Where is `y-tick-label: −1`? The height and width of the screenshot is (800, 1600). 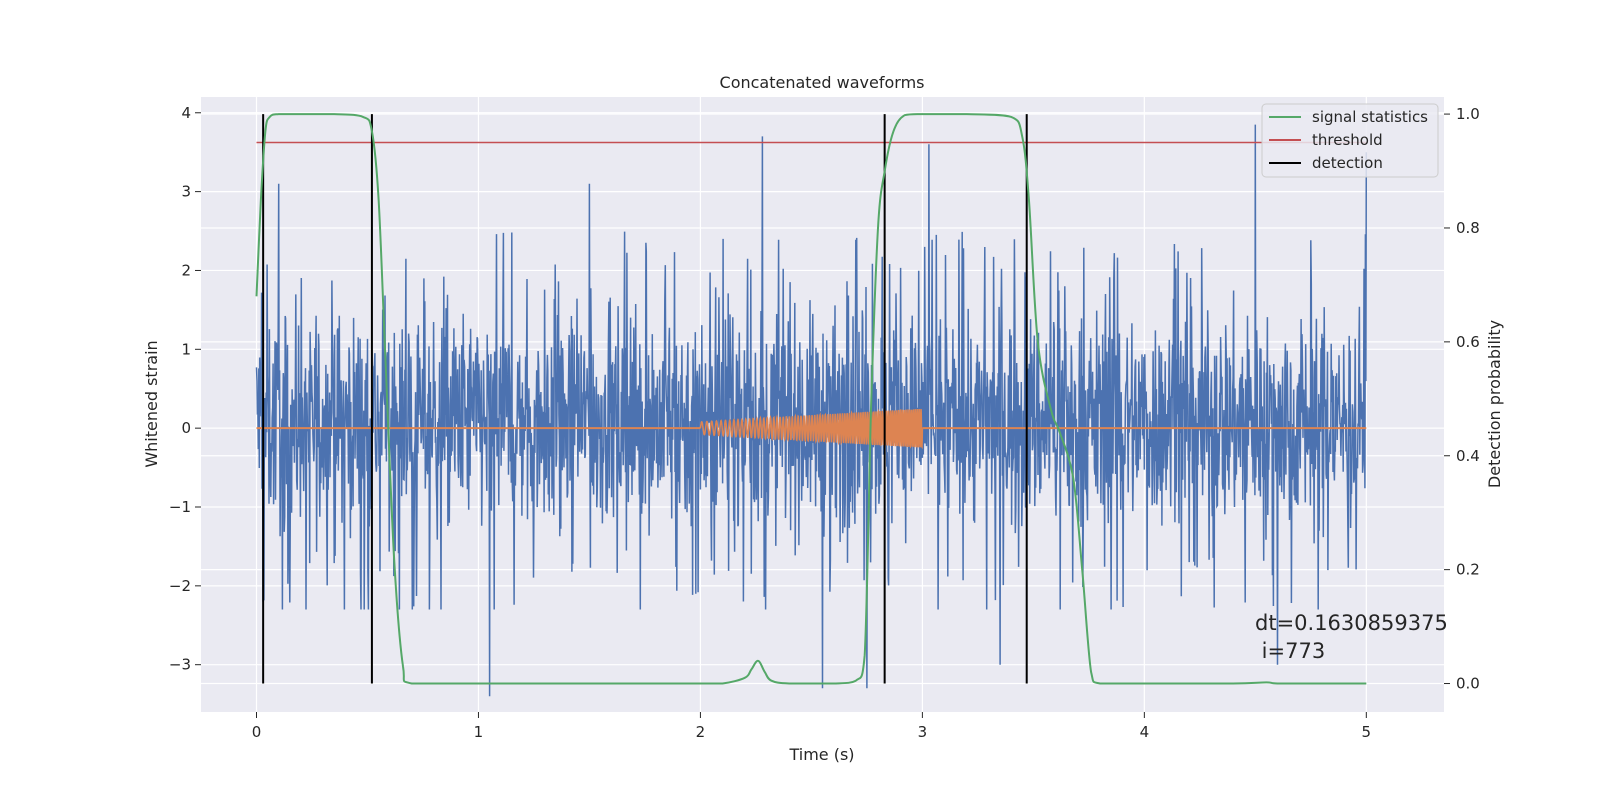
y-tick-label: −1 is located at coordinates (180, 507).